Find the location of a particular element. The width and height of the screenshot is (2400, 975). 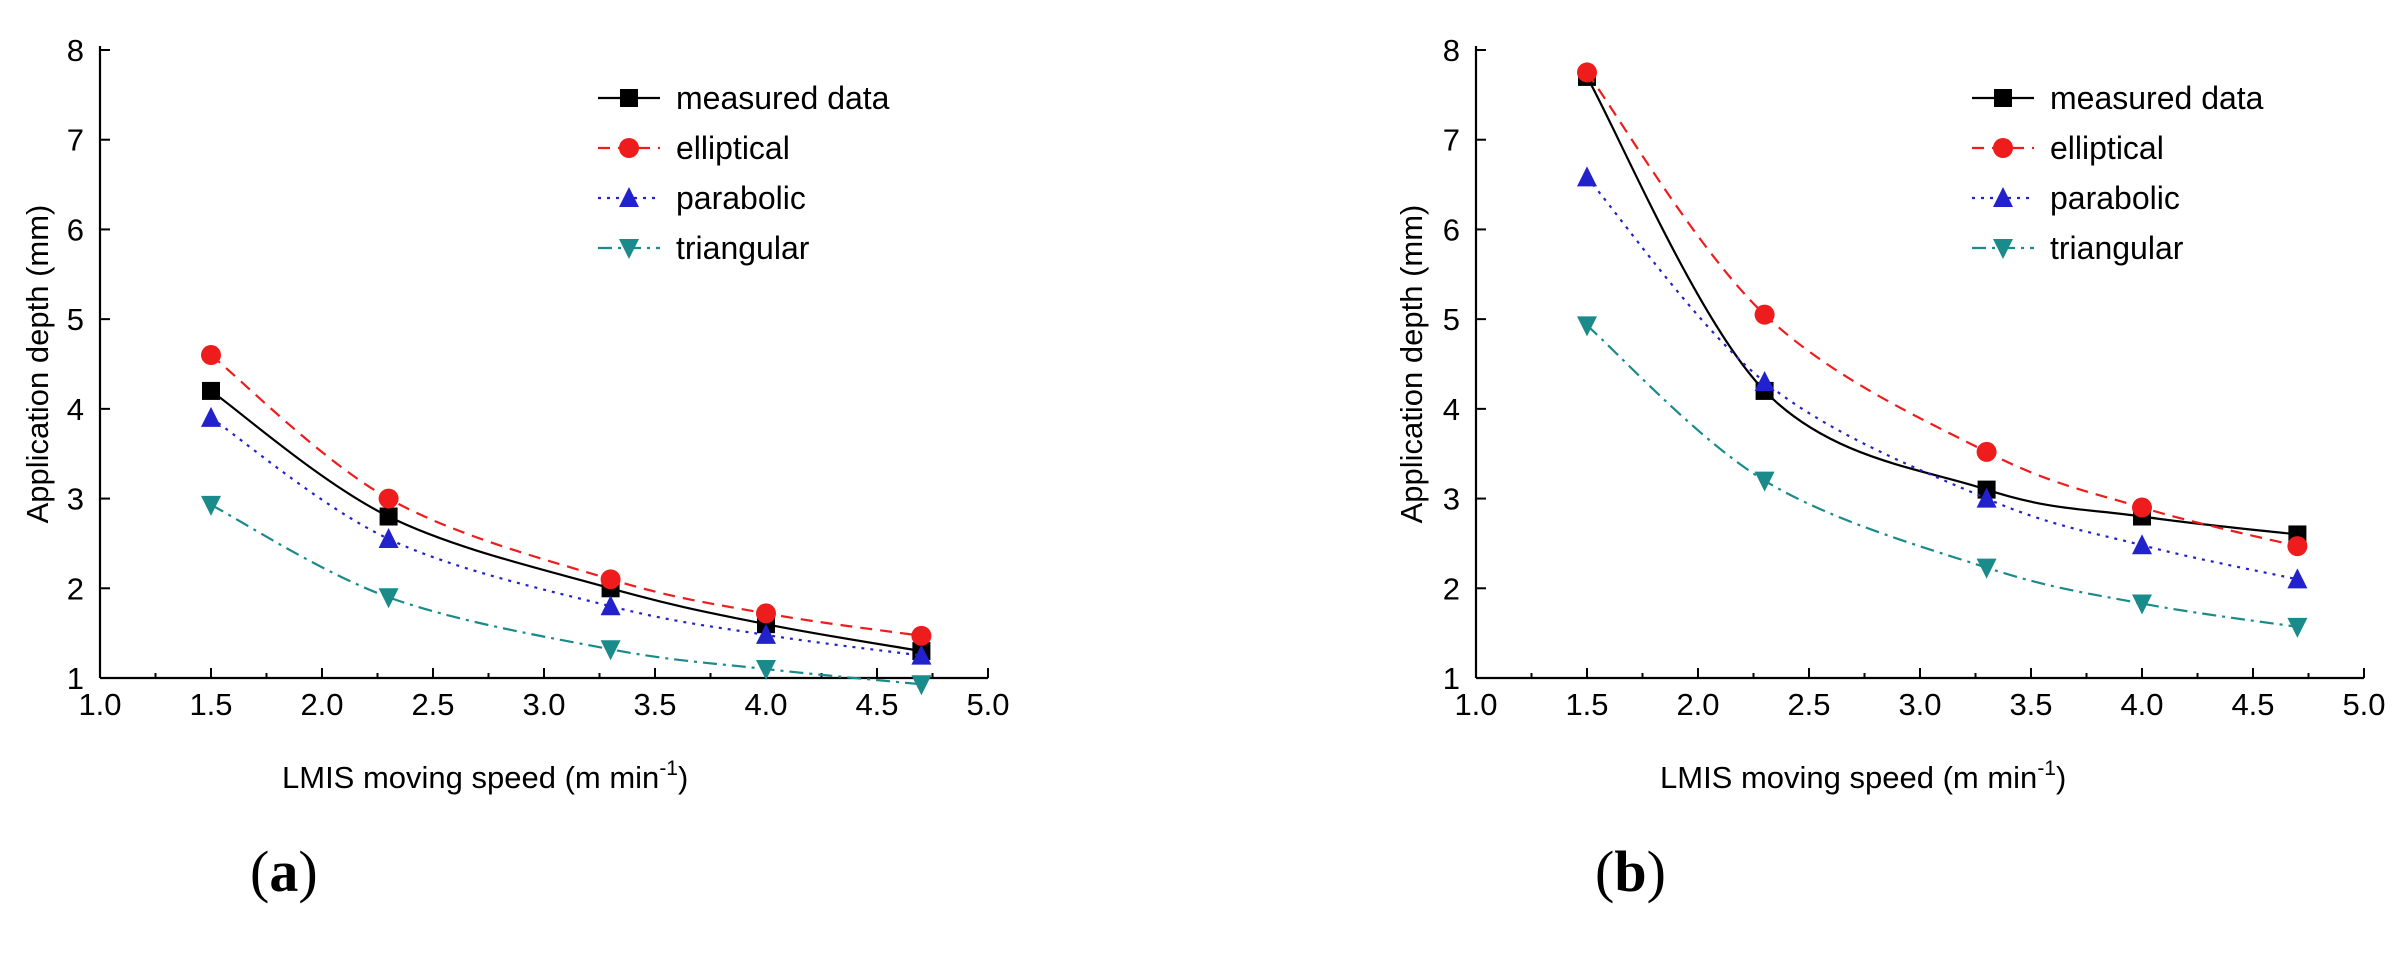

y-tick-label: 3 is located at coordinates (75, 499).